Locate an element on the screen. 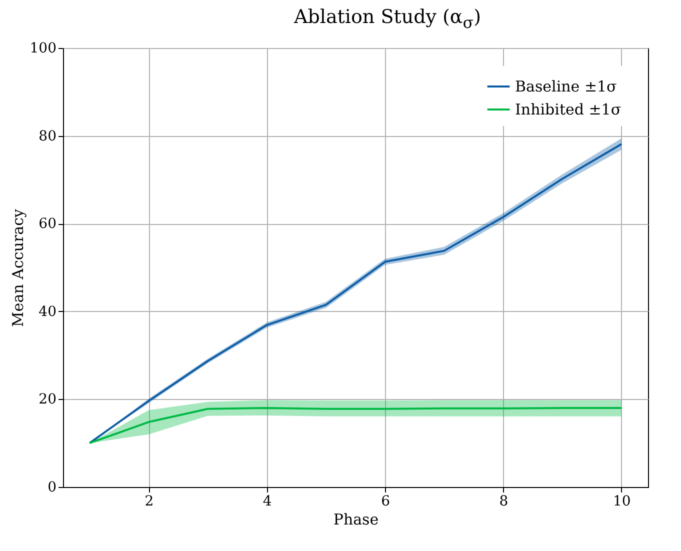 The height and width of the screenshot is (551, 681). legend-label: Inhibited ±1σ is located at coordinates (568, 109).